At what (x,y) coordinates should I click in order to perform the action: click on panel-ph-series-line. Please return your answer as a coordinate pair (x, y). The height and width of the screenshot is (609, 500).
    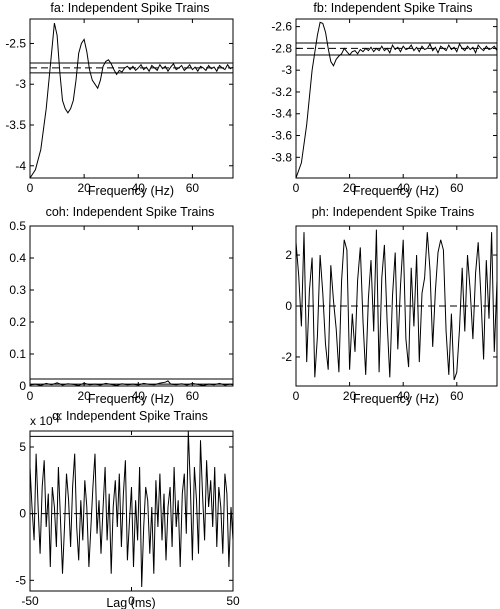
    Looking at the image, I should click on (396, 305).